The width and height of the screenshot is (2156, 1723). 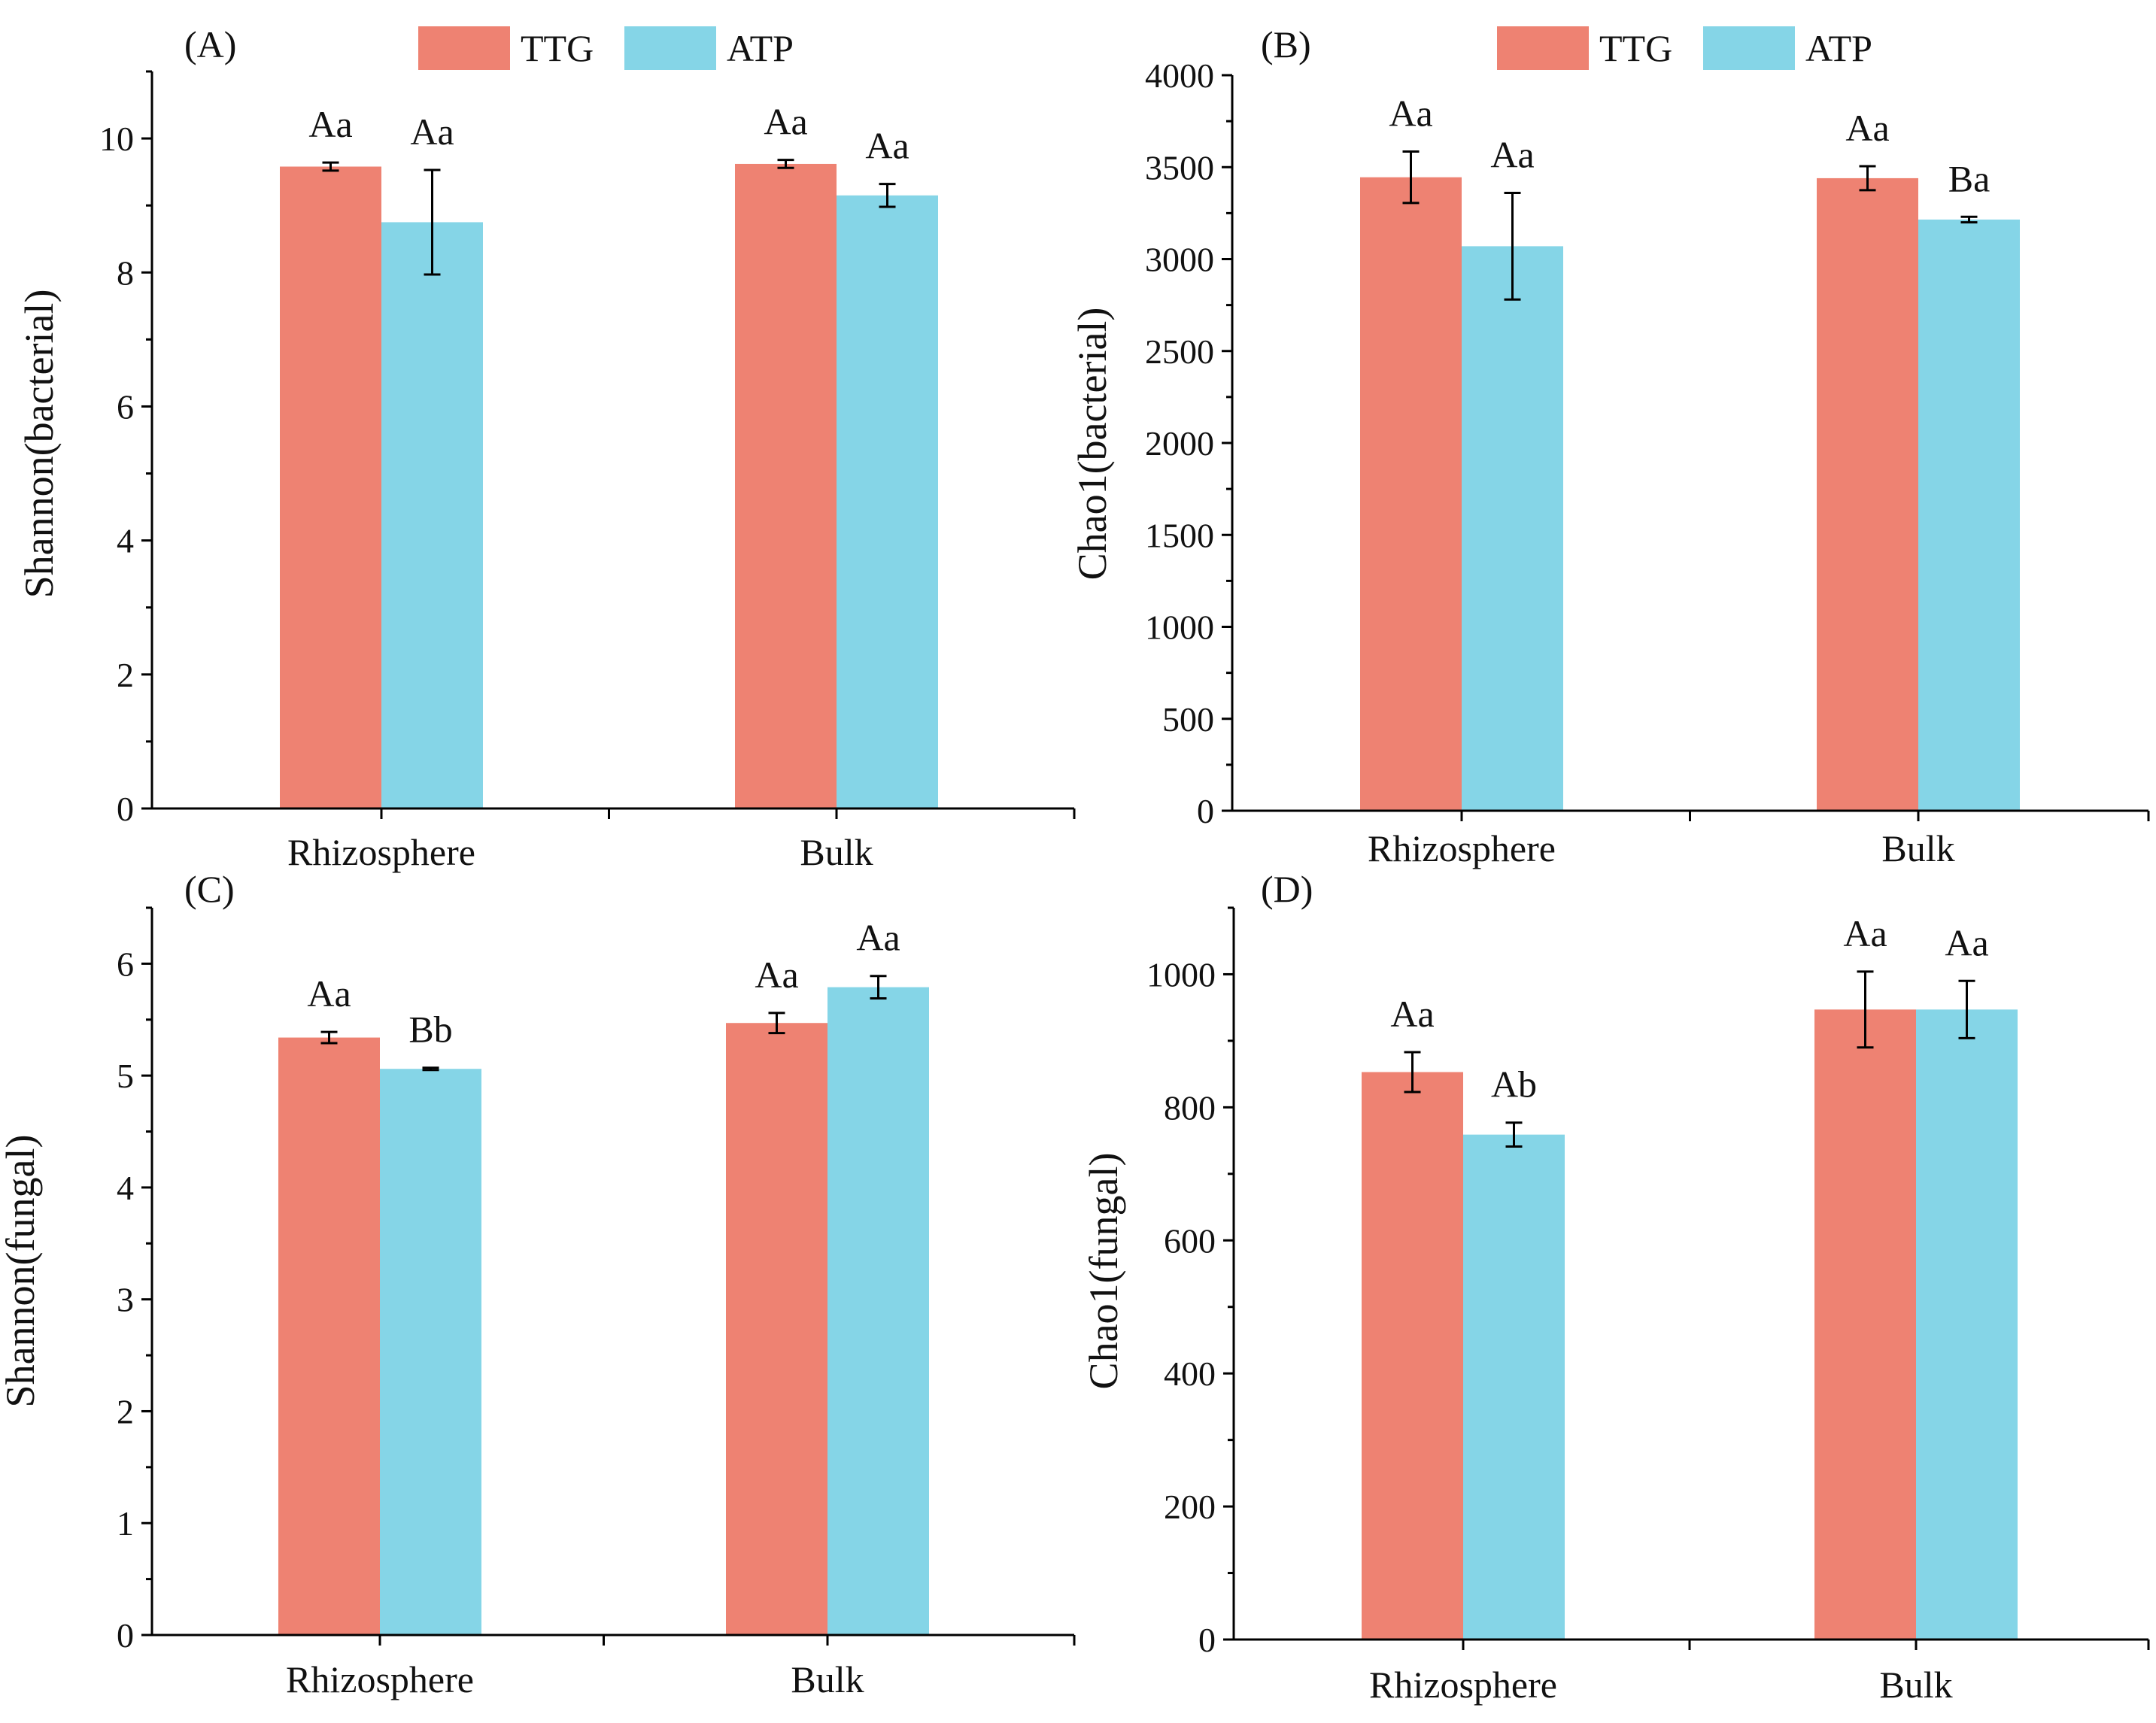 I want to click on y-tick-label: 3, so click(x=125, y=1300).